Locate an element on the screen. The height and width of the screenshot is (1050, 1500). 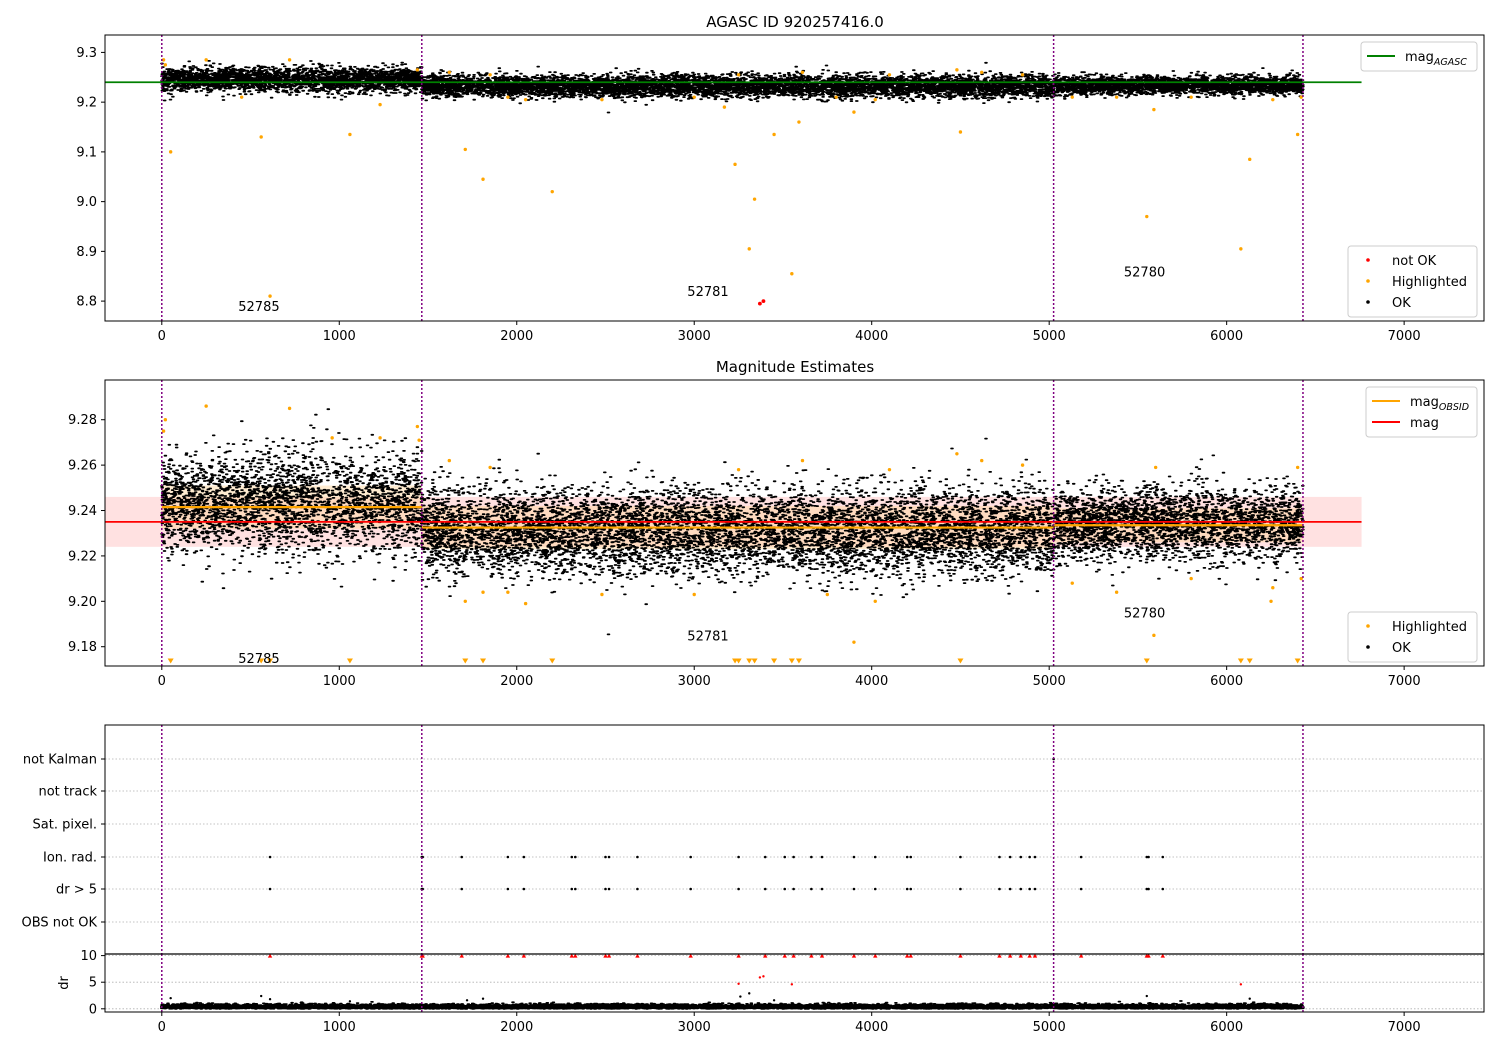
legend-entry-label: OK is located at coordinates (1401, 648).